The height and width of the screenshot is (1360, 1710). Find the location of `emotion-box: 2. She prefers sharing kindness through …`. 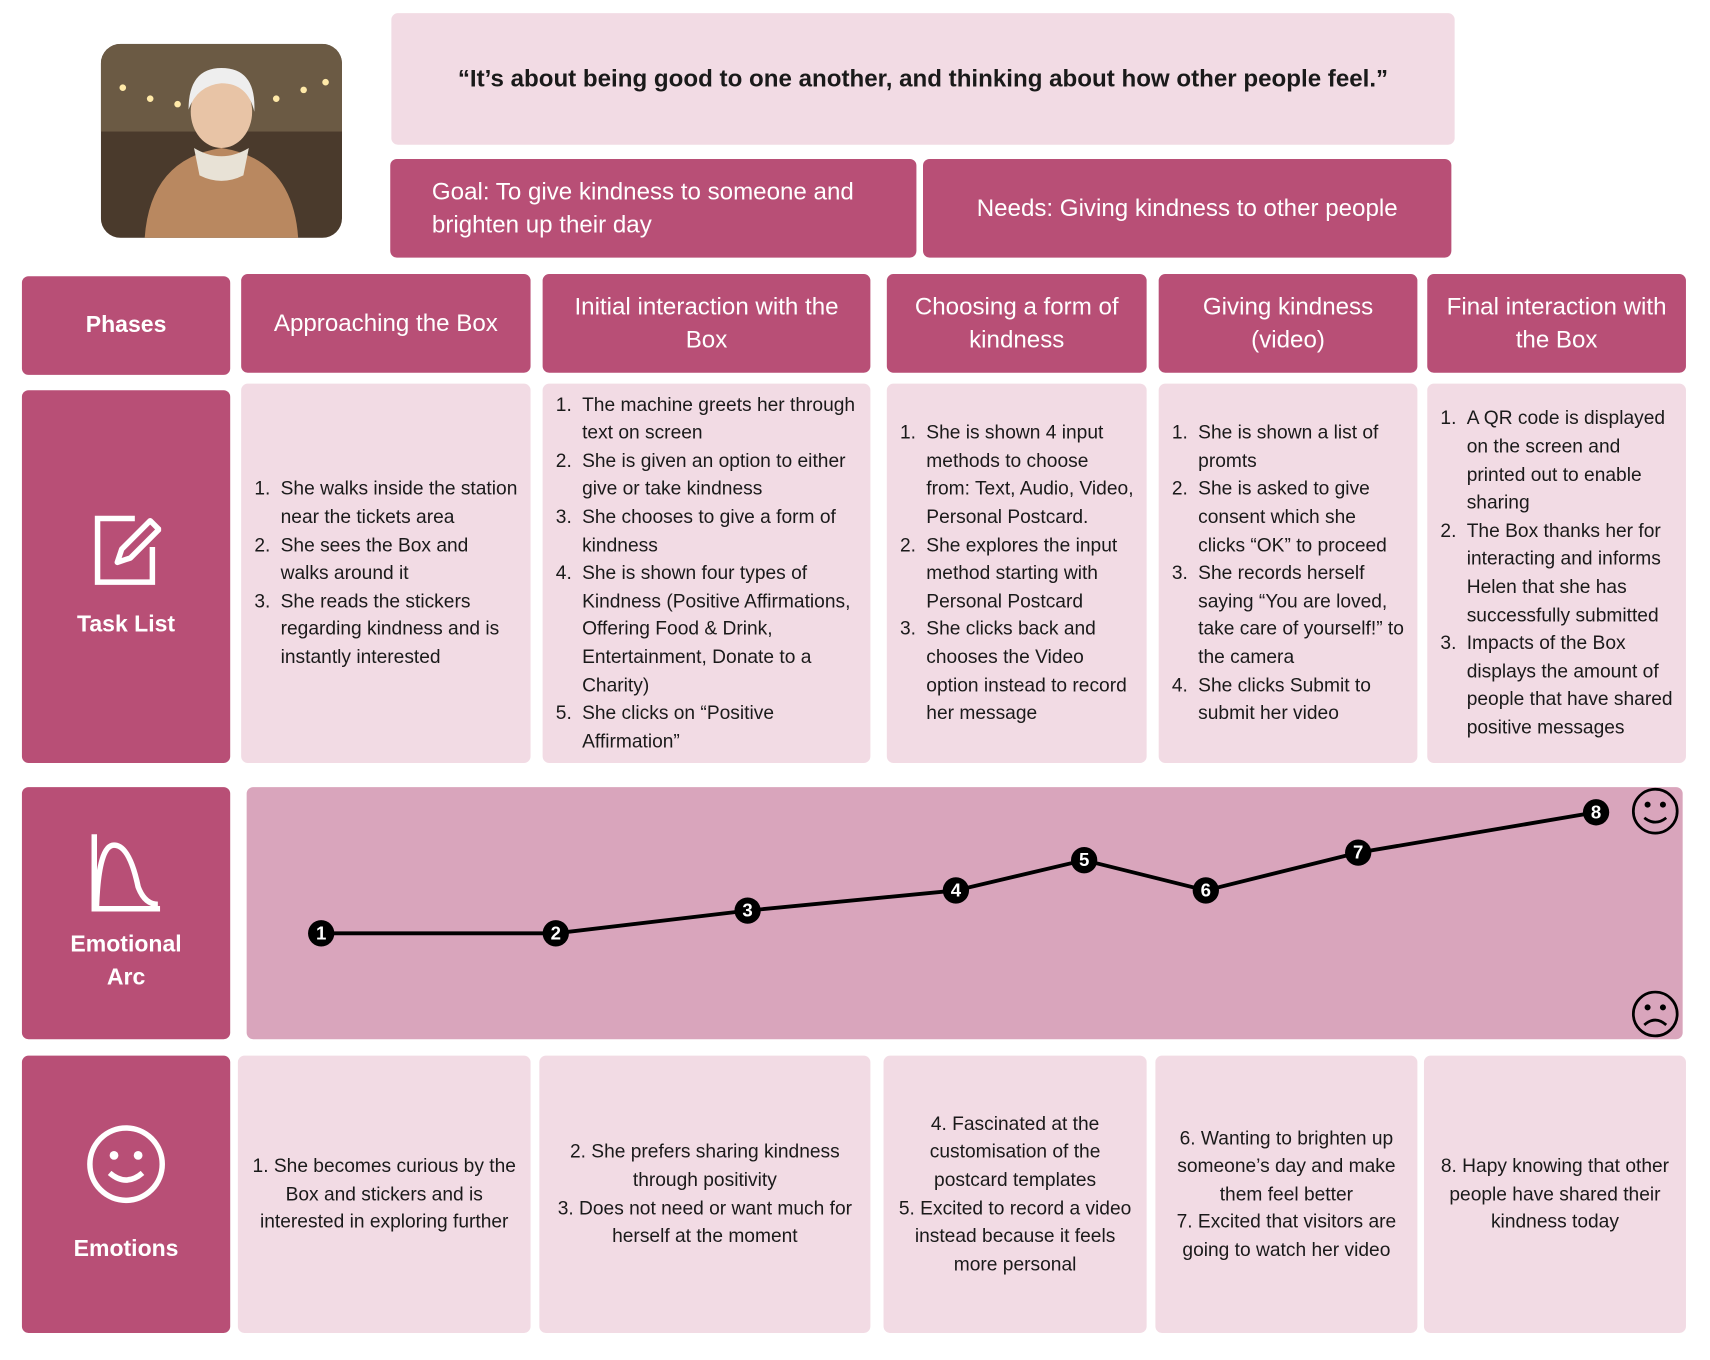

emotion-box: 2. She prefers sharing kindness through … is located at coordinates (705, 1194).